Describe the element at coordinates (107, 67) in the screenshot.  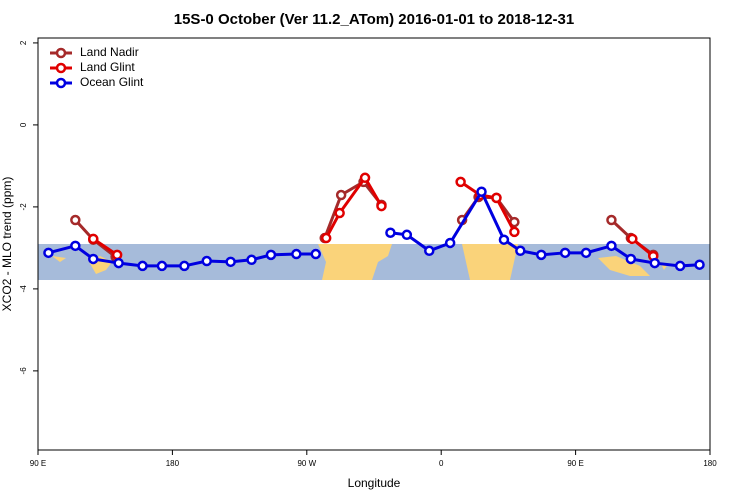
I see `legend-label: Land Glint` at that location.